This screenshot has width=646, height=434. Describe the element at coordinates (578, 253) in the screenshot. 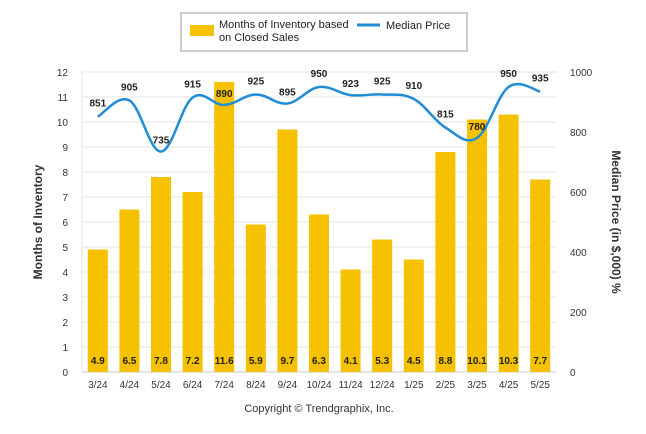

I see `y2-tick-label: 400` at that location.